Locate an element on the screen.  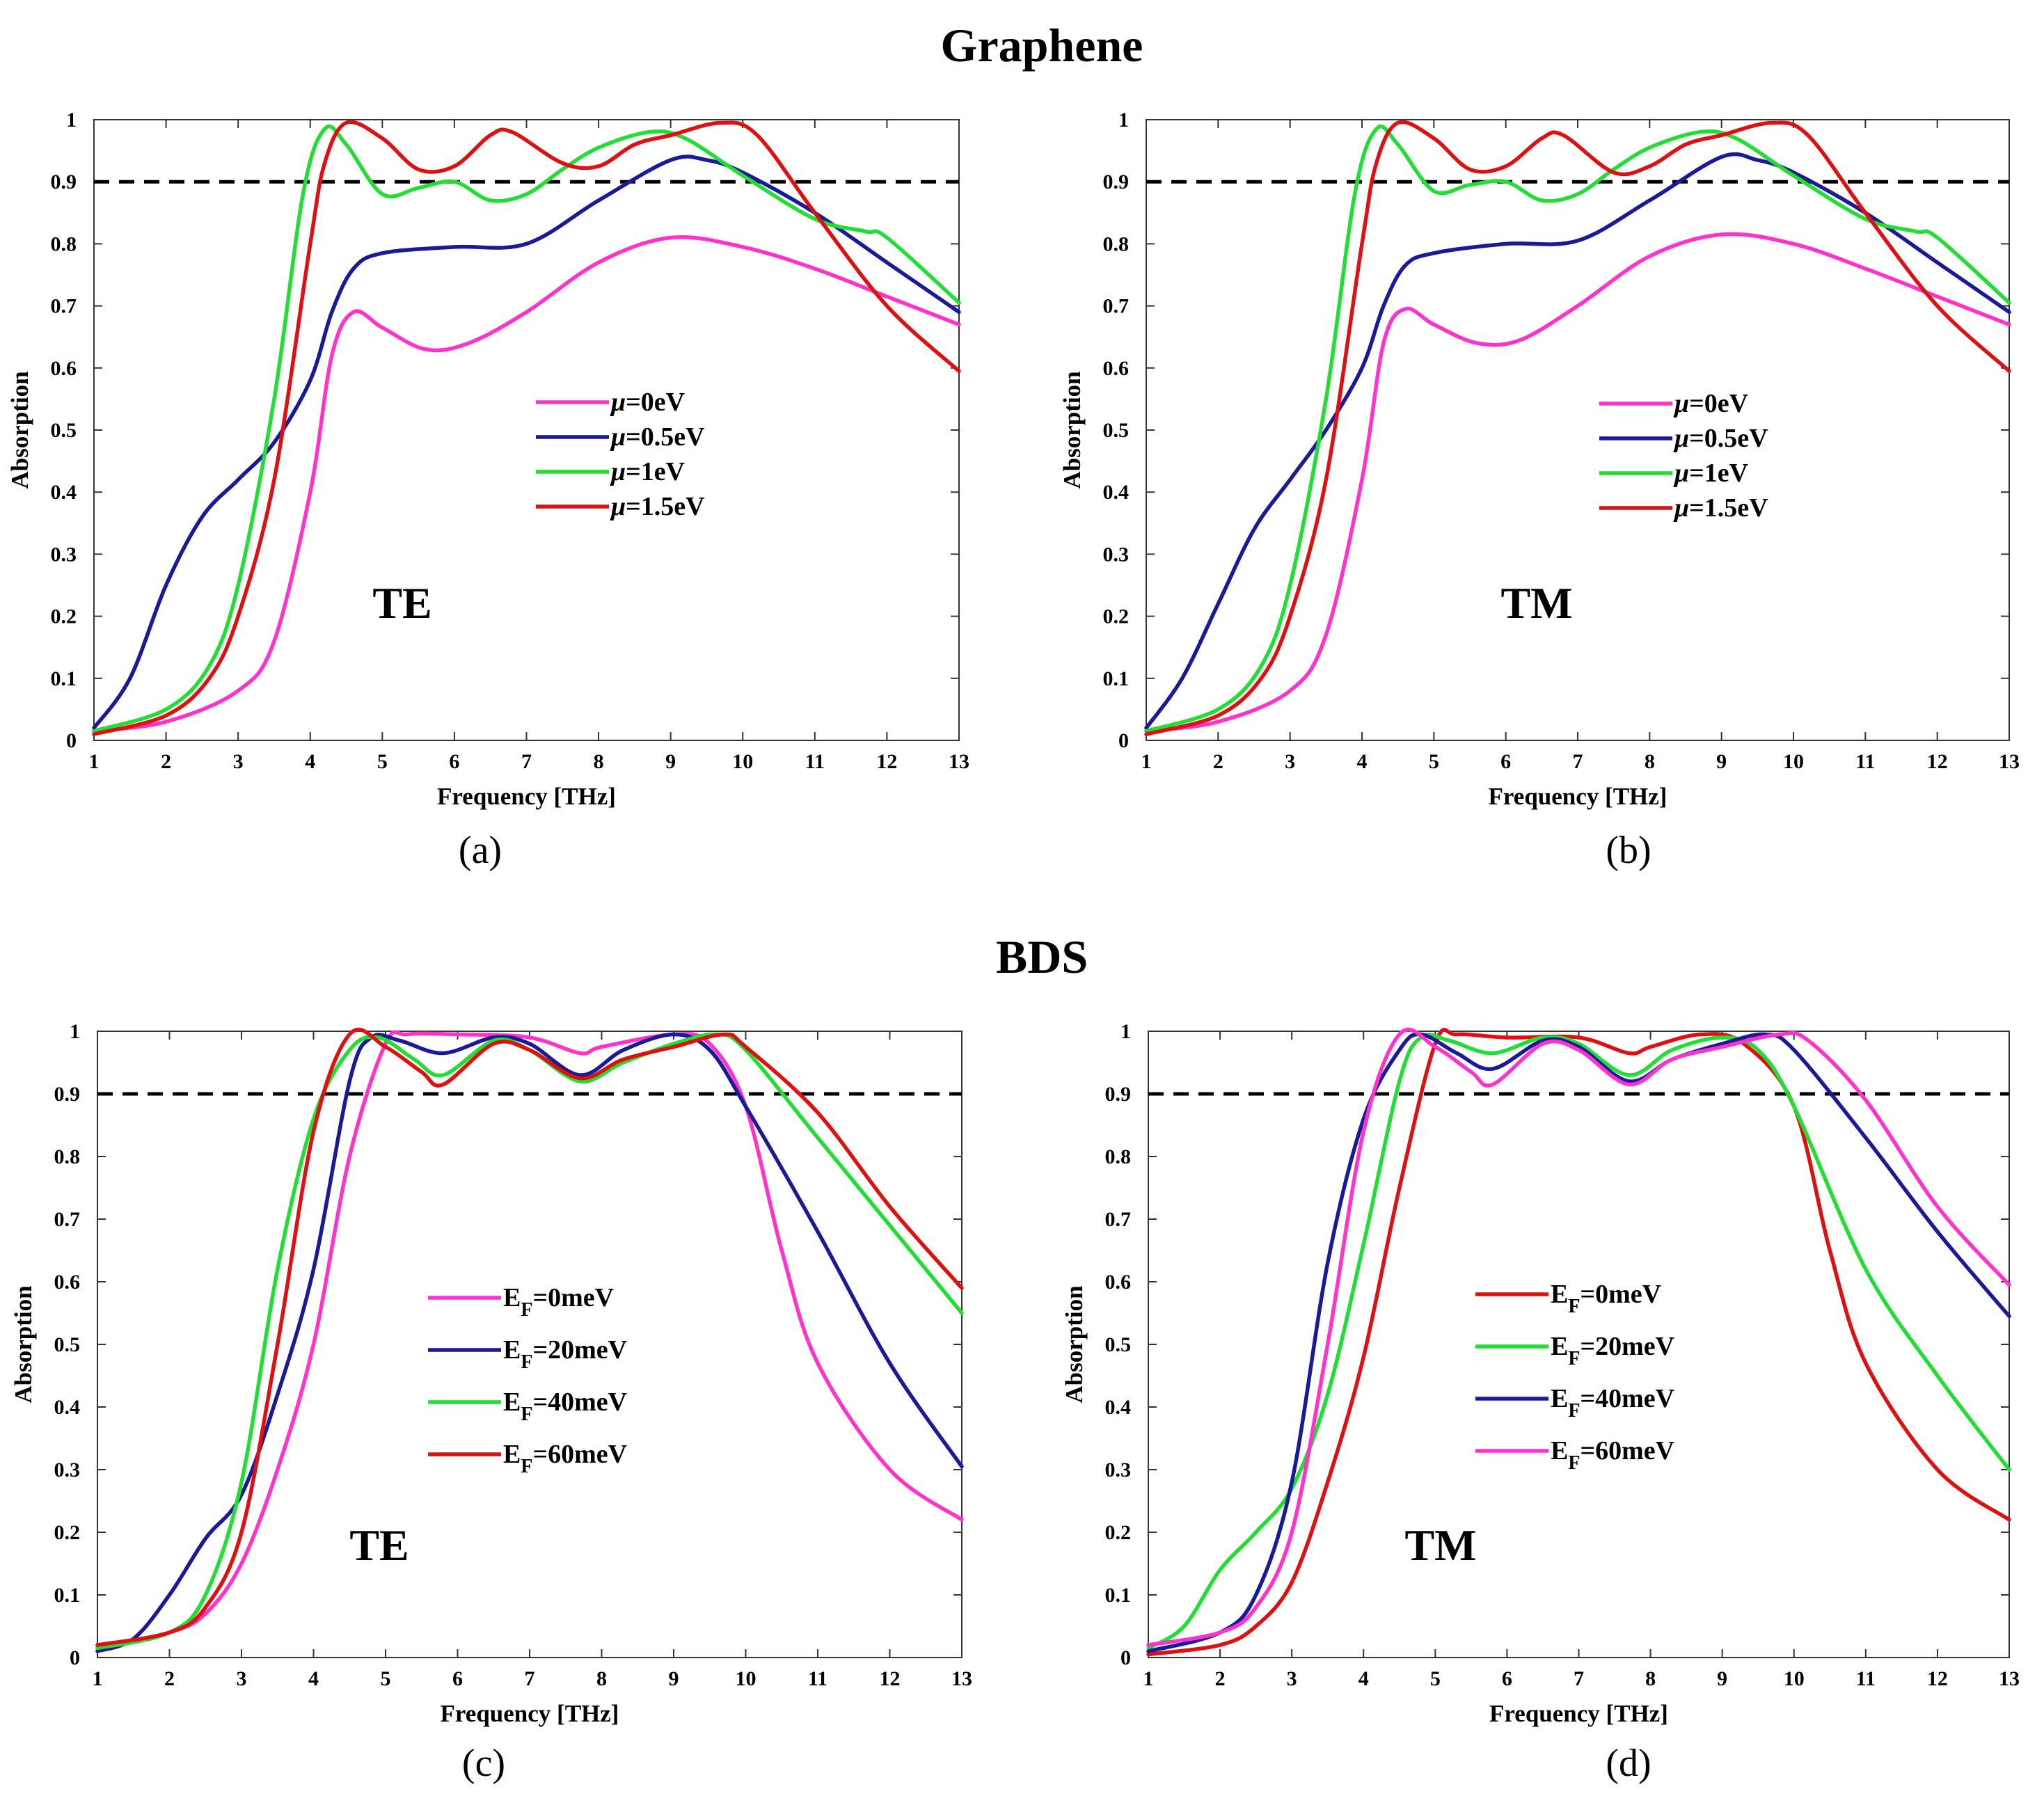
panel-b-x-tick-label: 7 is located at coordinates (1578, 761).